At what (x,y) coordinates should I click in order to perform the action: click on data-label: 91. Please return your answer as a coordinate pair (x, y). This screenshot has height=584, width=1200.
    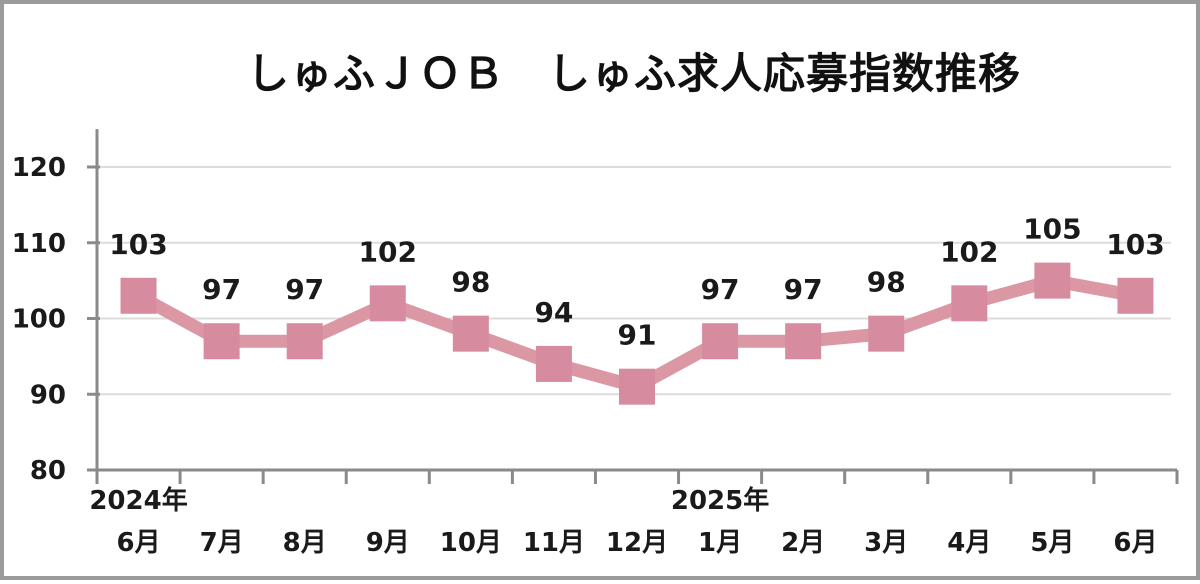
    Looking at the image, I should click on (637, 335).